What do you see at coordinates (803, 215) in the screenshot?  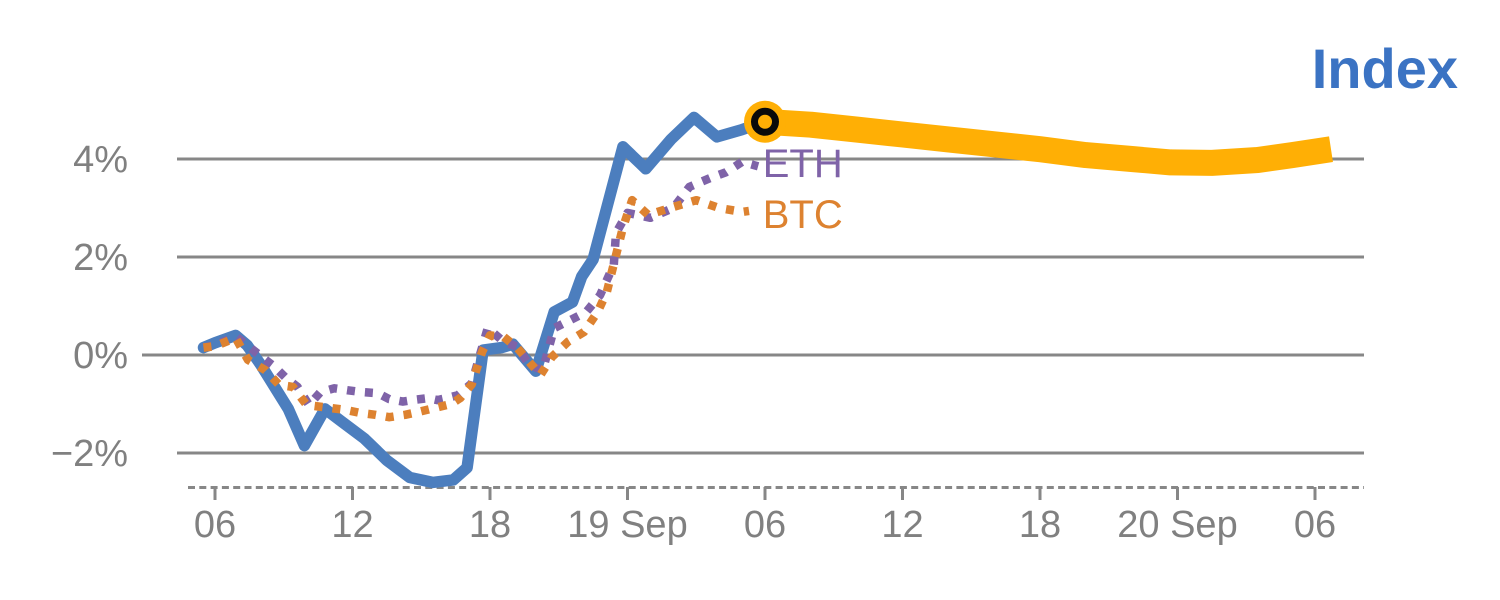 I see `series-label-btc: BTC` at bounding box center [803, 215].